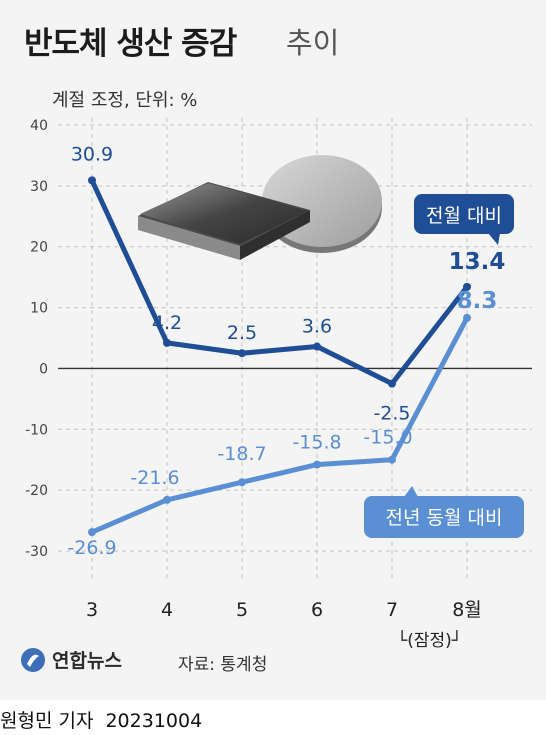  I want to click on chip-side-right, so click(275, 235).